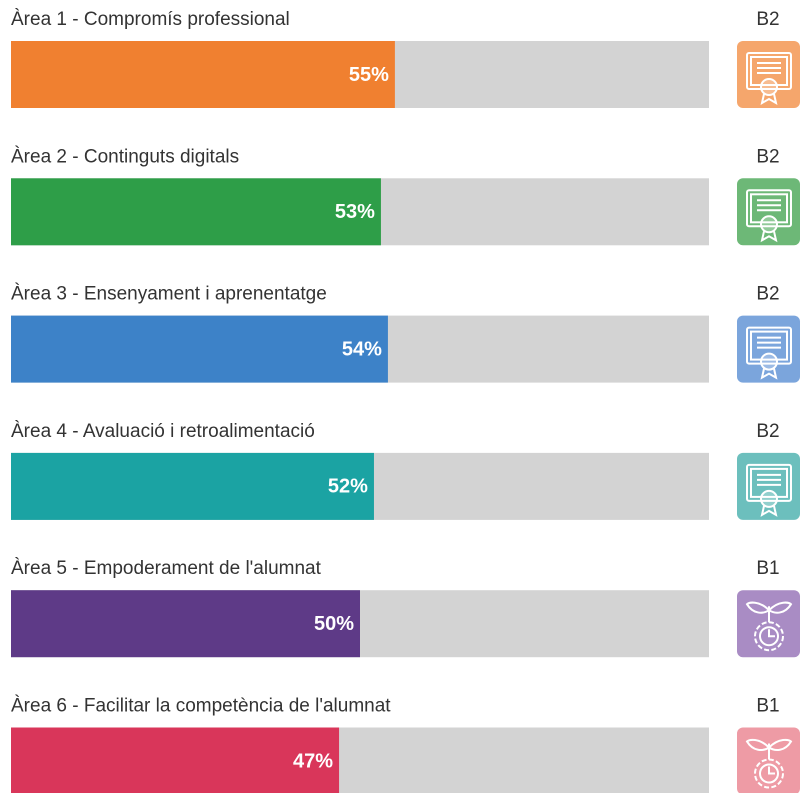 The height and width of the screenshot is (793, 804). Describe the element at coordinates (166, 568) in the screenshot. I see `area-label: Àrea 5 - Empoderament de l'alumnat` at that location.